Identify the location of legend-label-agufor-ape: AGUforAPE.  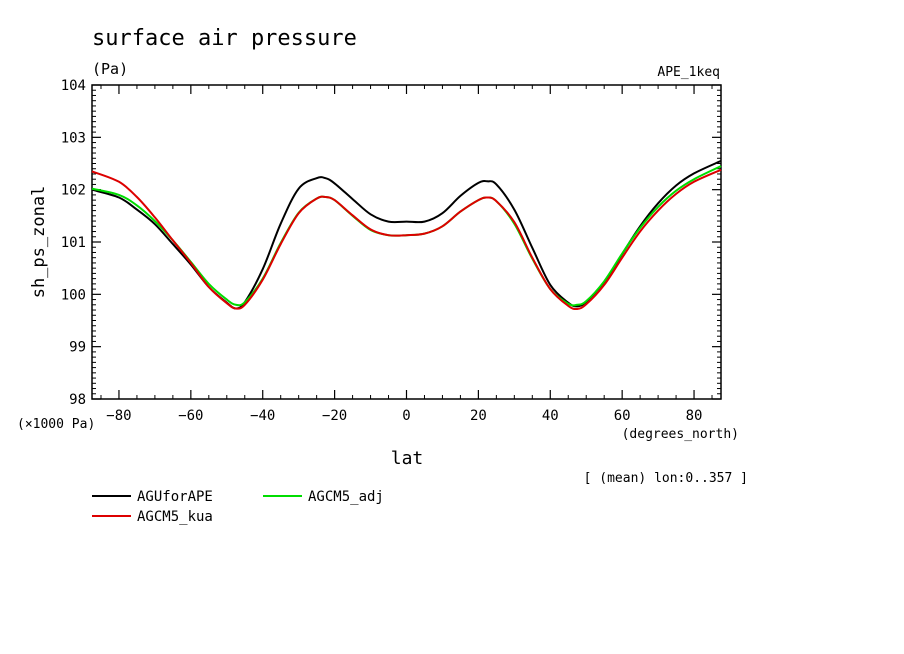
(175, 497).